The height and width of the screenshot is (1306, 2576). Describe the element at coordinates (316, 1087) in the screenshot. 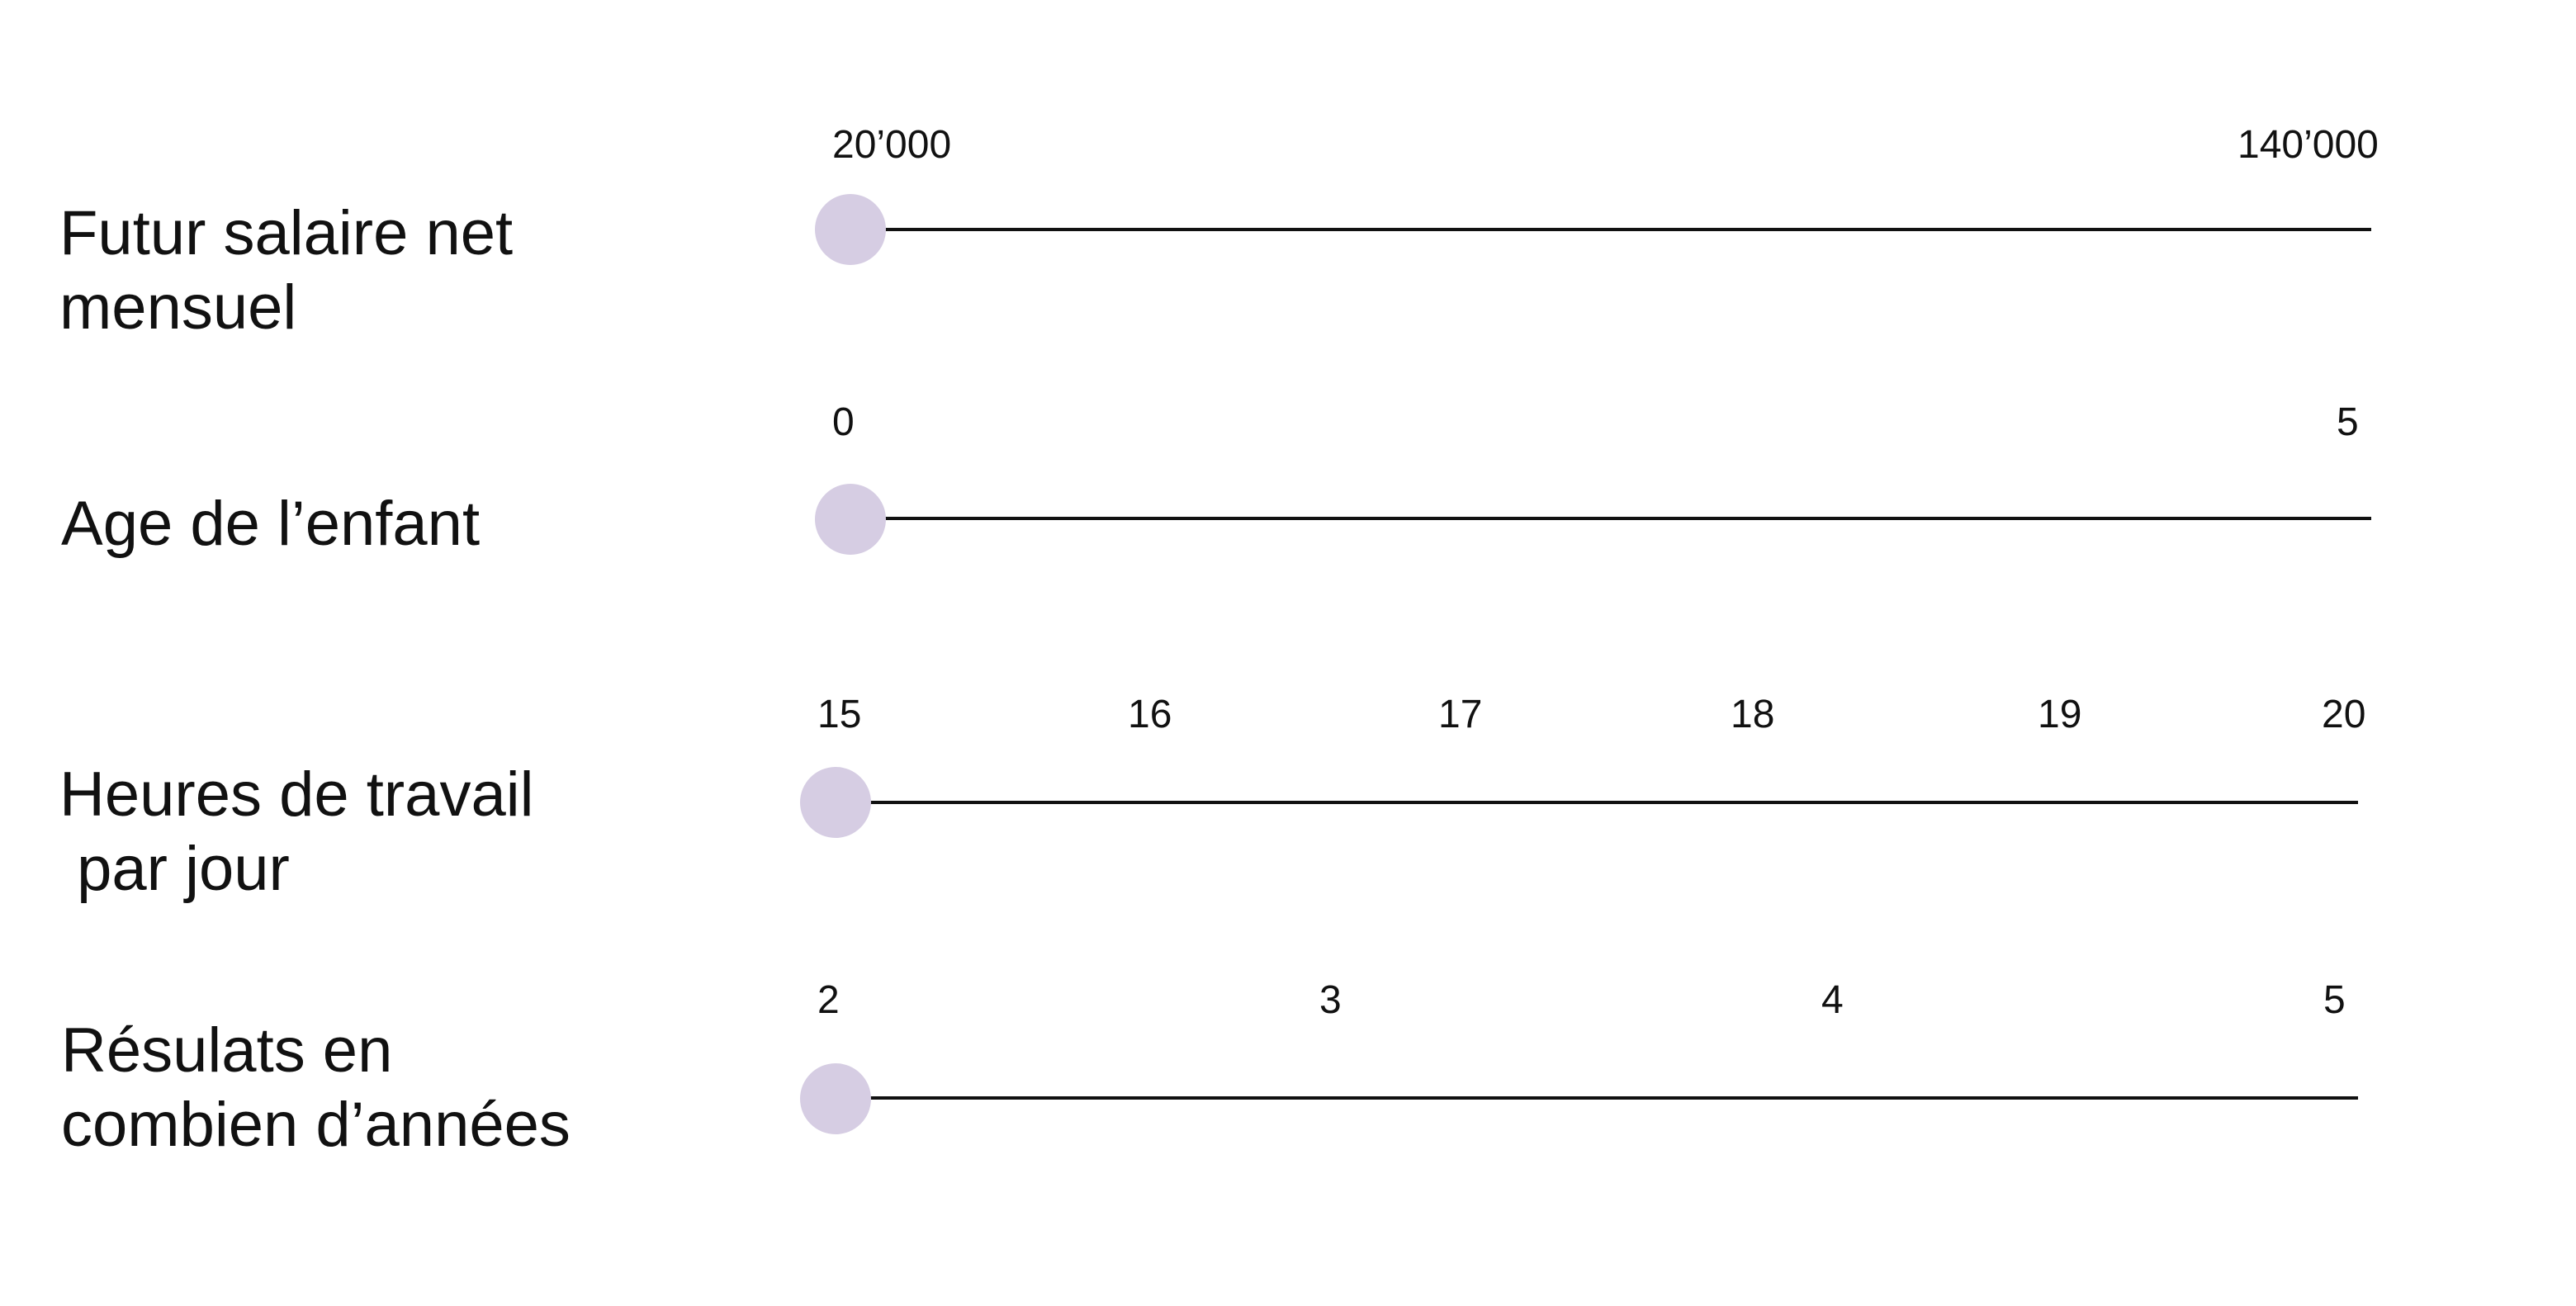

I see `years-slider-label: Résulats en combien d’années` at that location.